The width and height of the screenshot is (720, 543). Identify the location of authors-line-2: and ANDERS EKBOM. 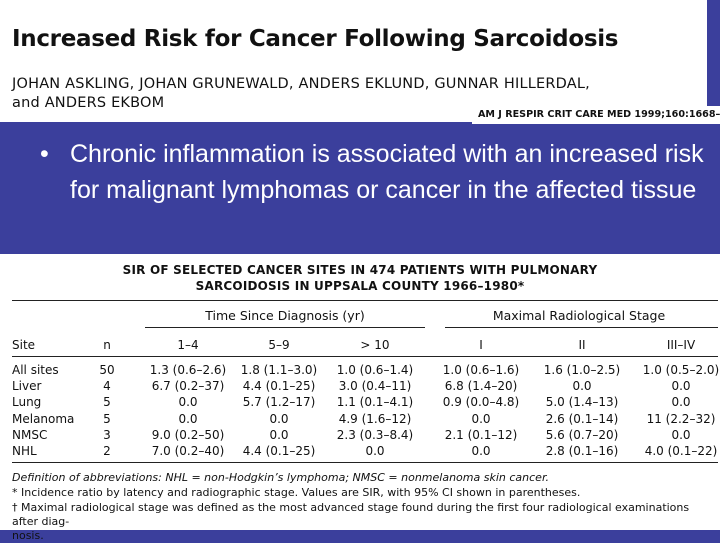
(88, 103).